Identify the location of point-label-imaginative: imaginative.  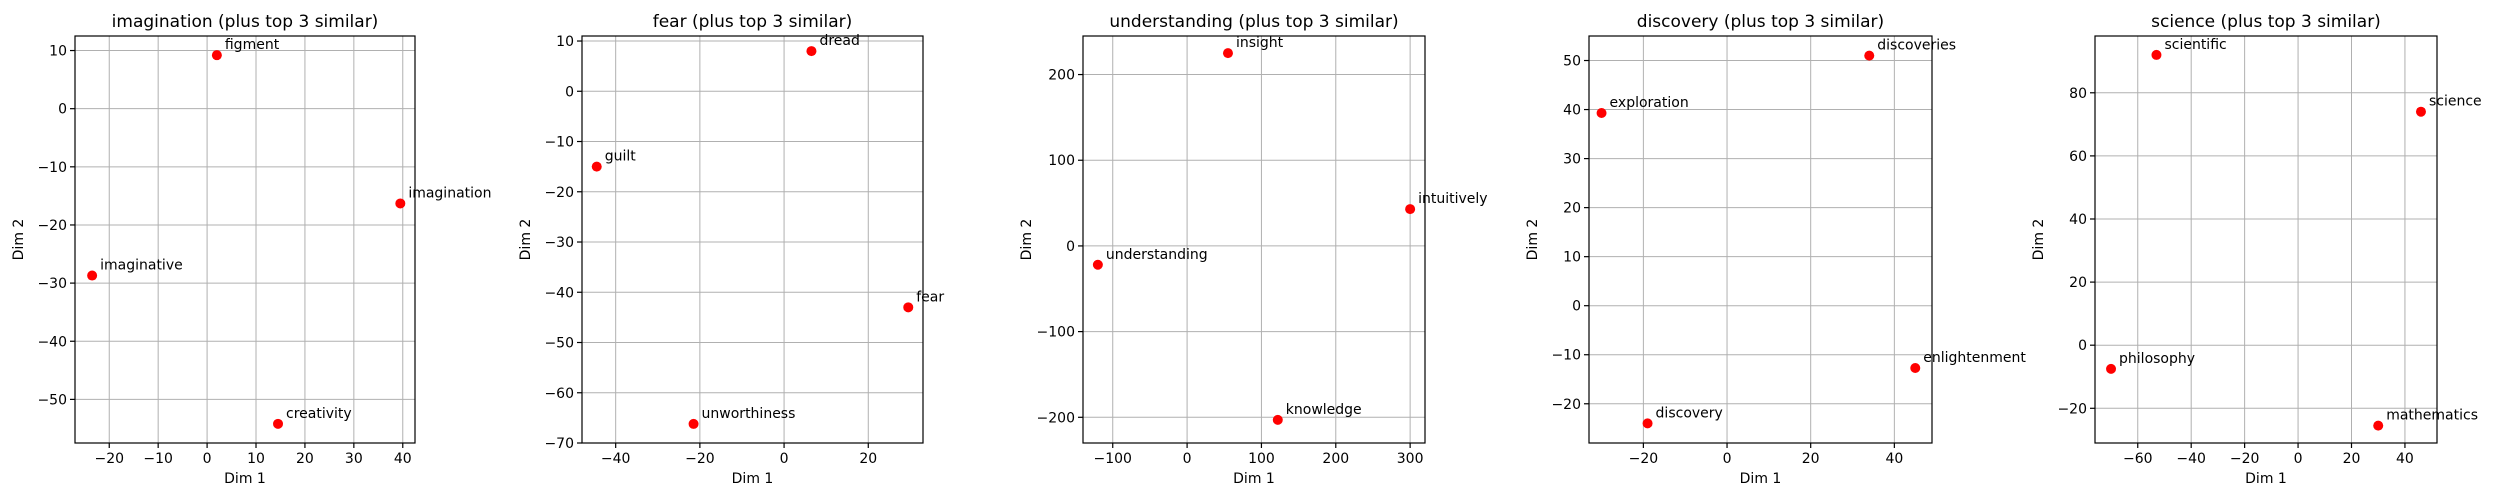
(141, 266).